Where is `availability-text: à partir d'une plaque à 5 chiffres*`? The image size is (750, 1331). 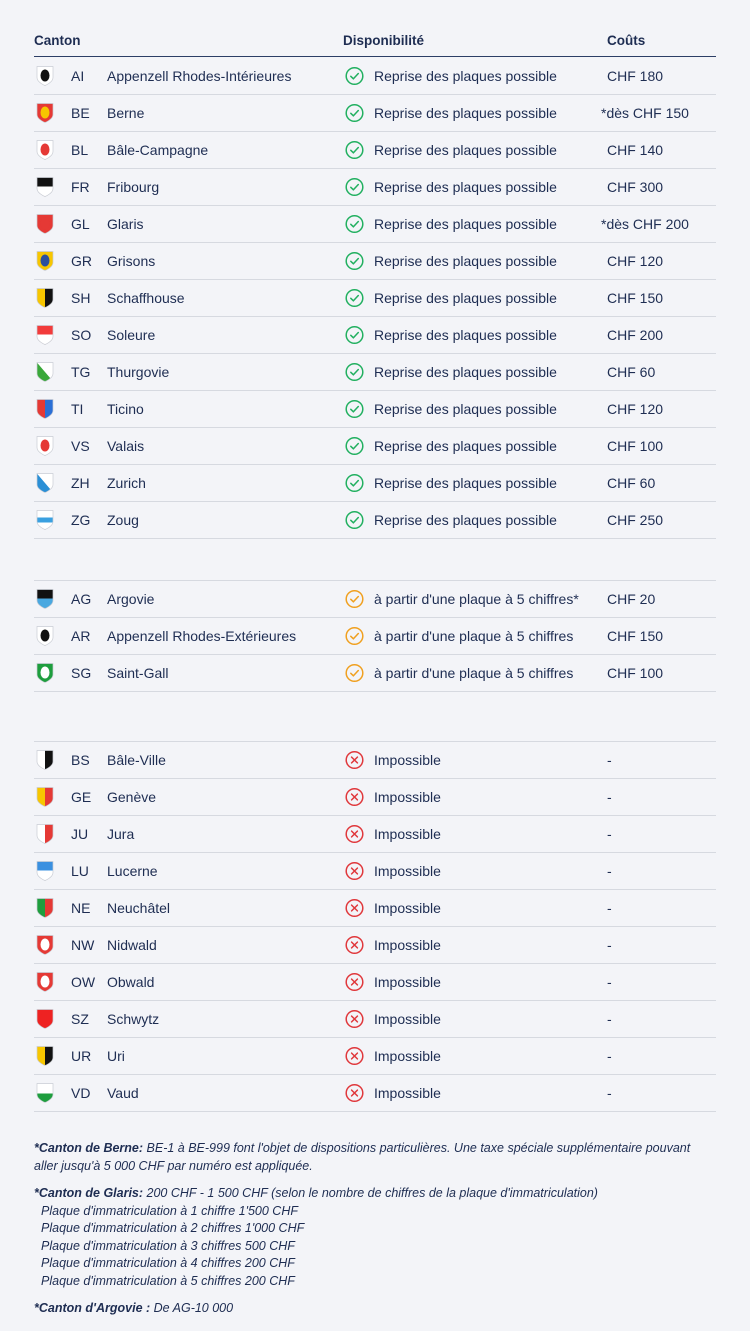 availability-text: à partir d'une plaque à 5 chiffres* is located at coordinates (476, 599).